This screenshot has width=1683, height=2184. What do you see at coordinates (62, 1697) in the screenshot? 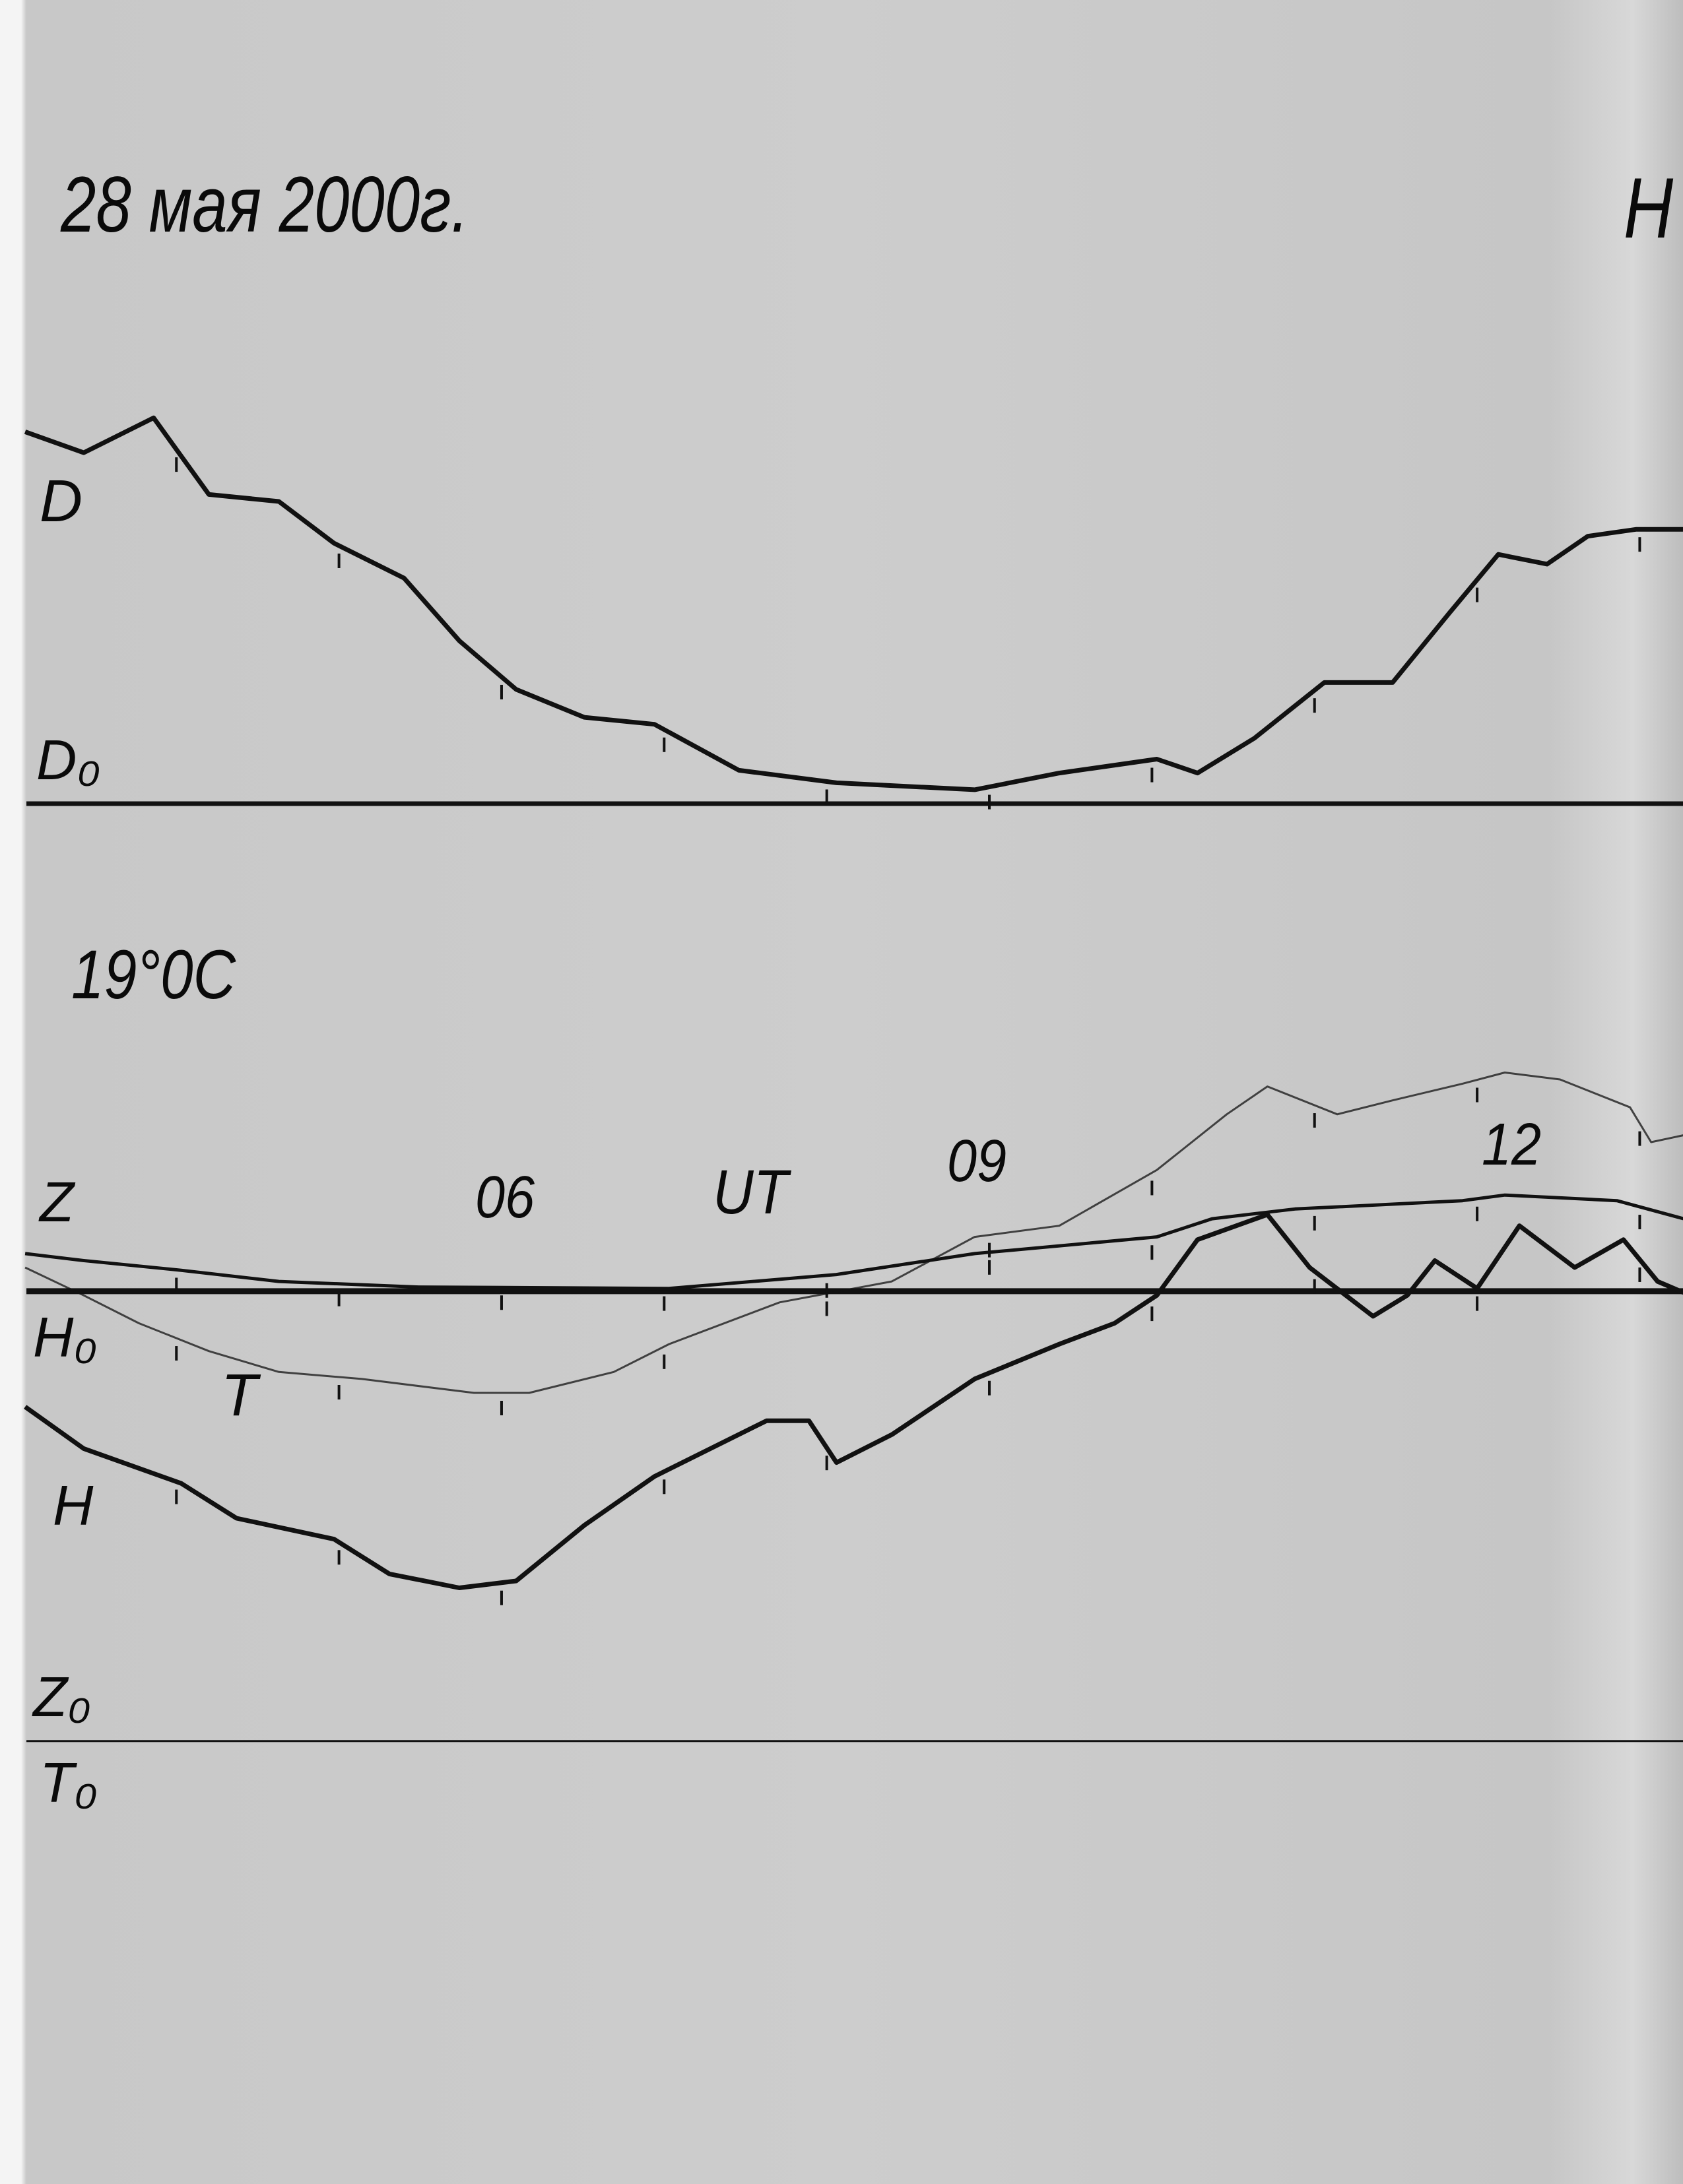
I see `label-Z0: Z₀` at bounding box center [62, 1697].